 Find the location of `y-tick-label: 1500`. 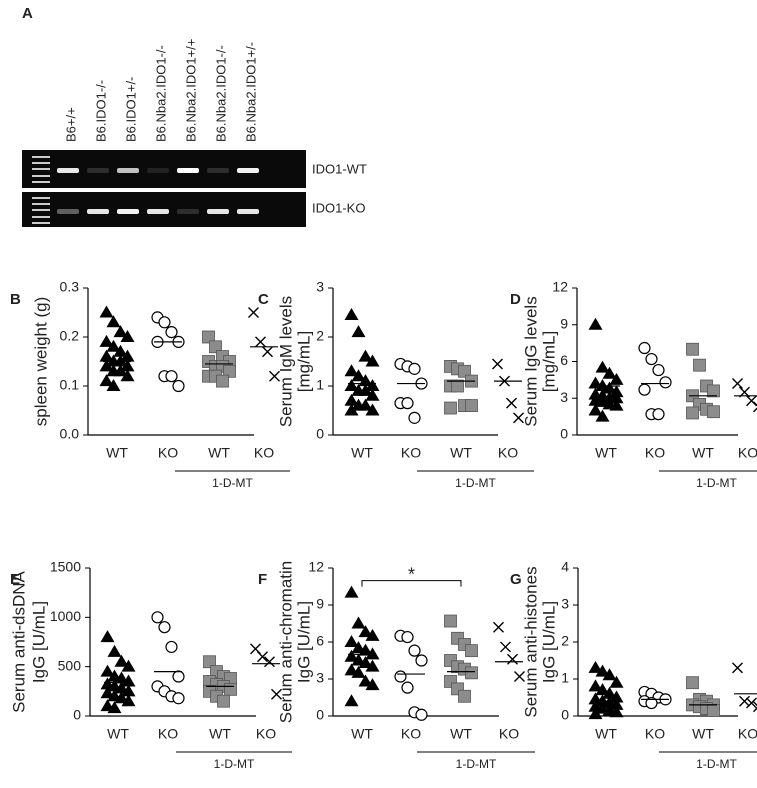

y-tick-label: 1500 is located at coordinates (65, 567).